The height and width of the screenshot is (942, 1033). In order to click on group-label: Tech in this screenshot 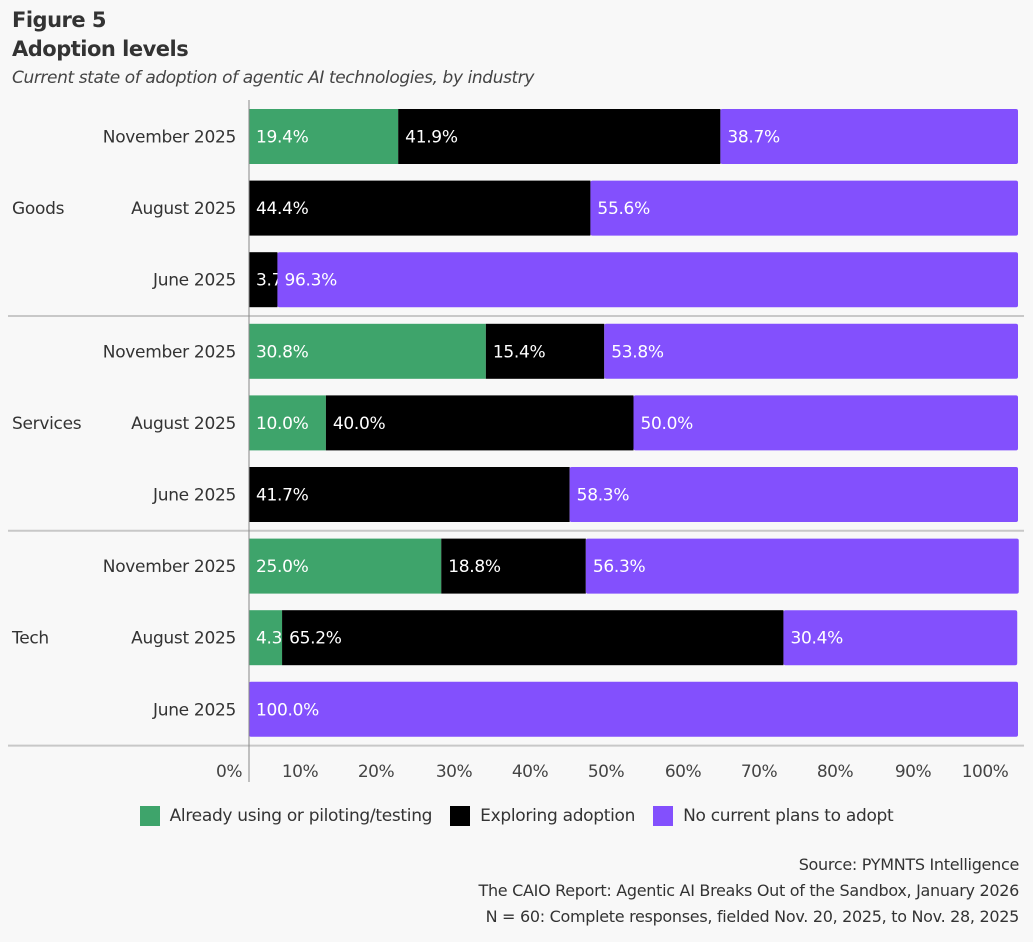, I will do `click(30, 639)`.